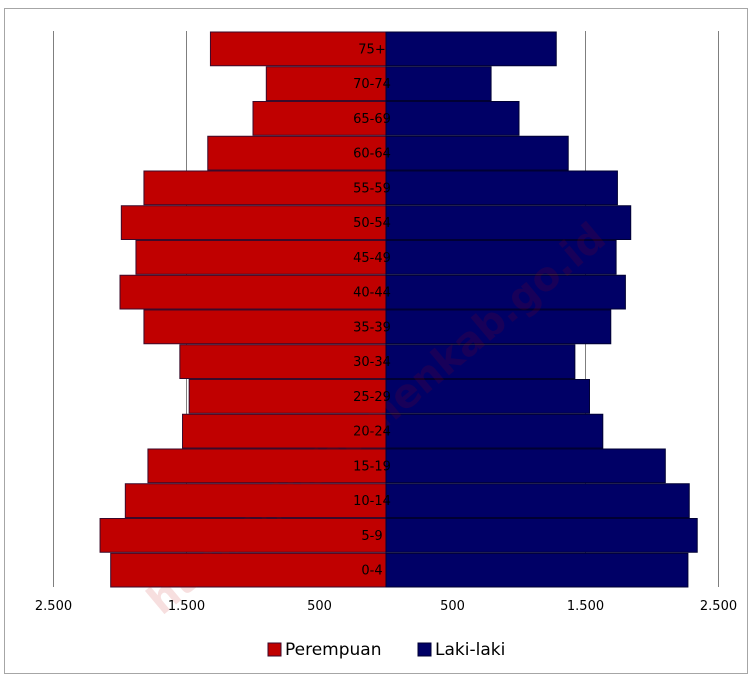 This screenshot has height=677, width=753. Describe the element at coordinates (371, 536) in the screenshot. I see `age-label: 5-9` at that location.